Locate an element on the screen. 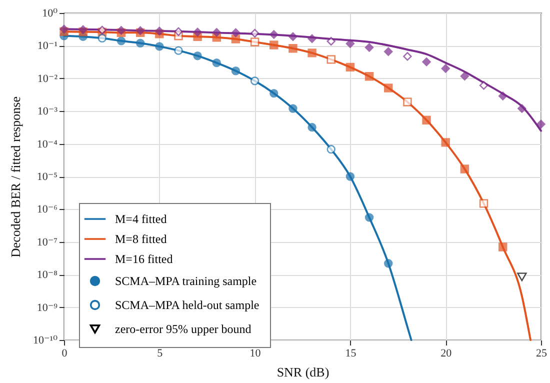 The image size is (550, 383). y-tick-label: 10⁰ is located at coordinates (50, 14).